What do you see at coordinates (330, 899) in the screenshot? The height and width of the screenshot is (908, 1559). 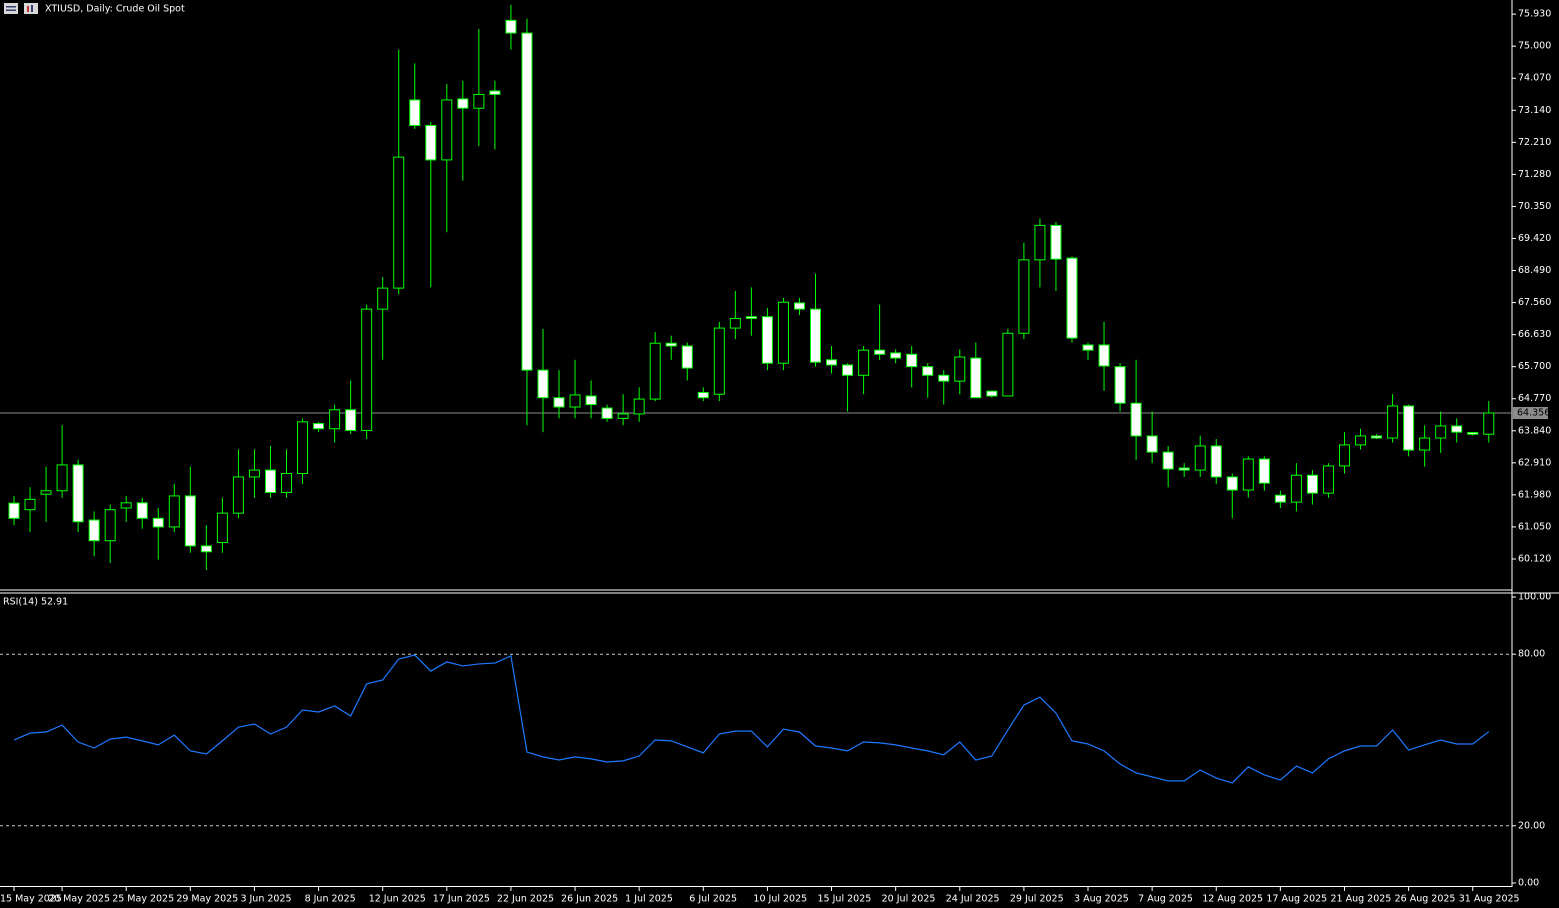 I see `x-tick-label: 8 Jun 2025` at bounding box center [330, 899].